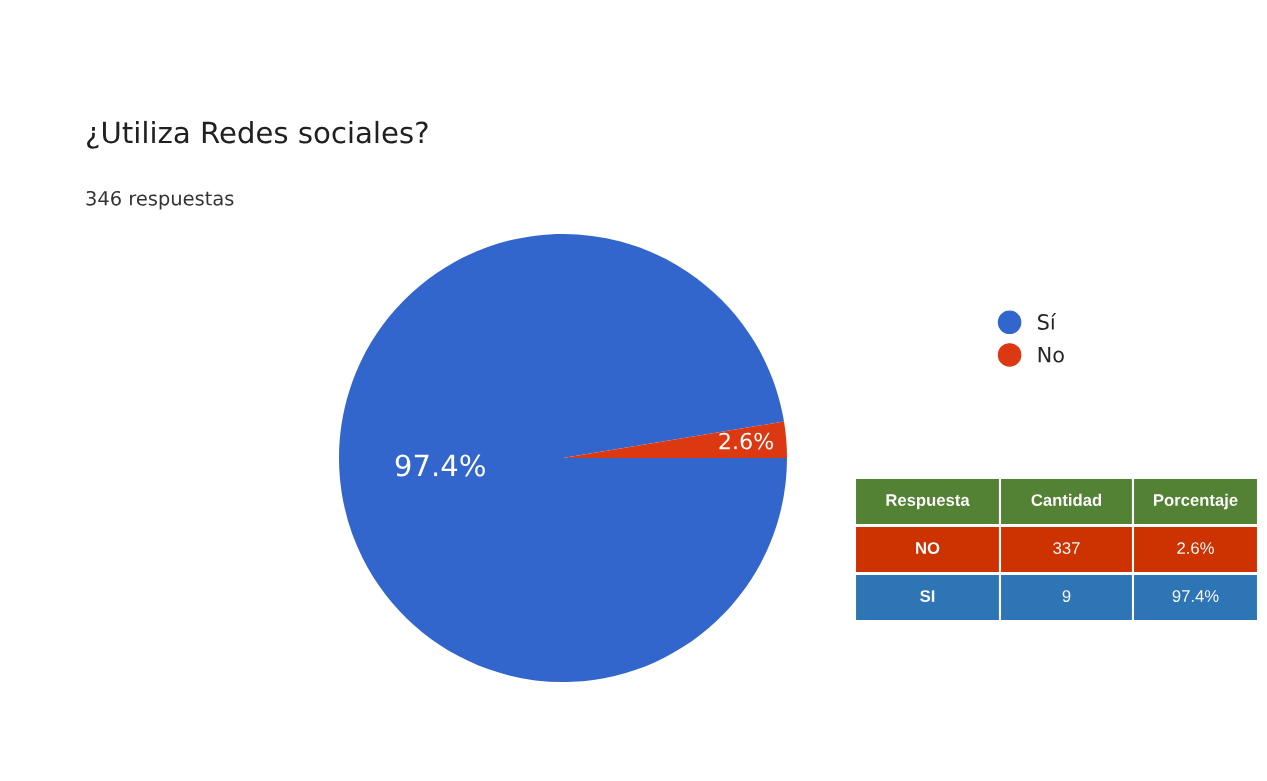 The height and width of the screenshot is (781, 1267). I want to click on text: 9, so click(1066, 596).